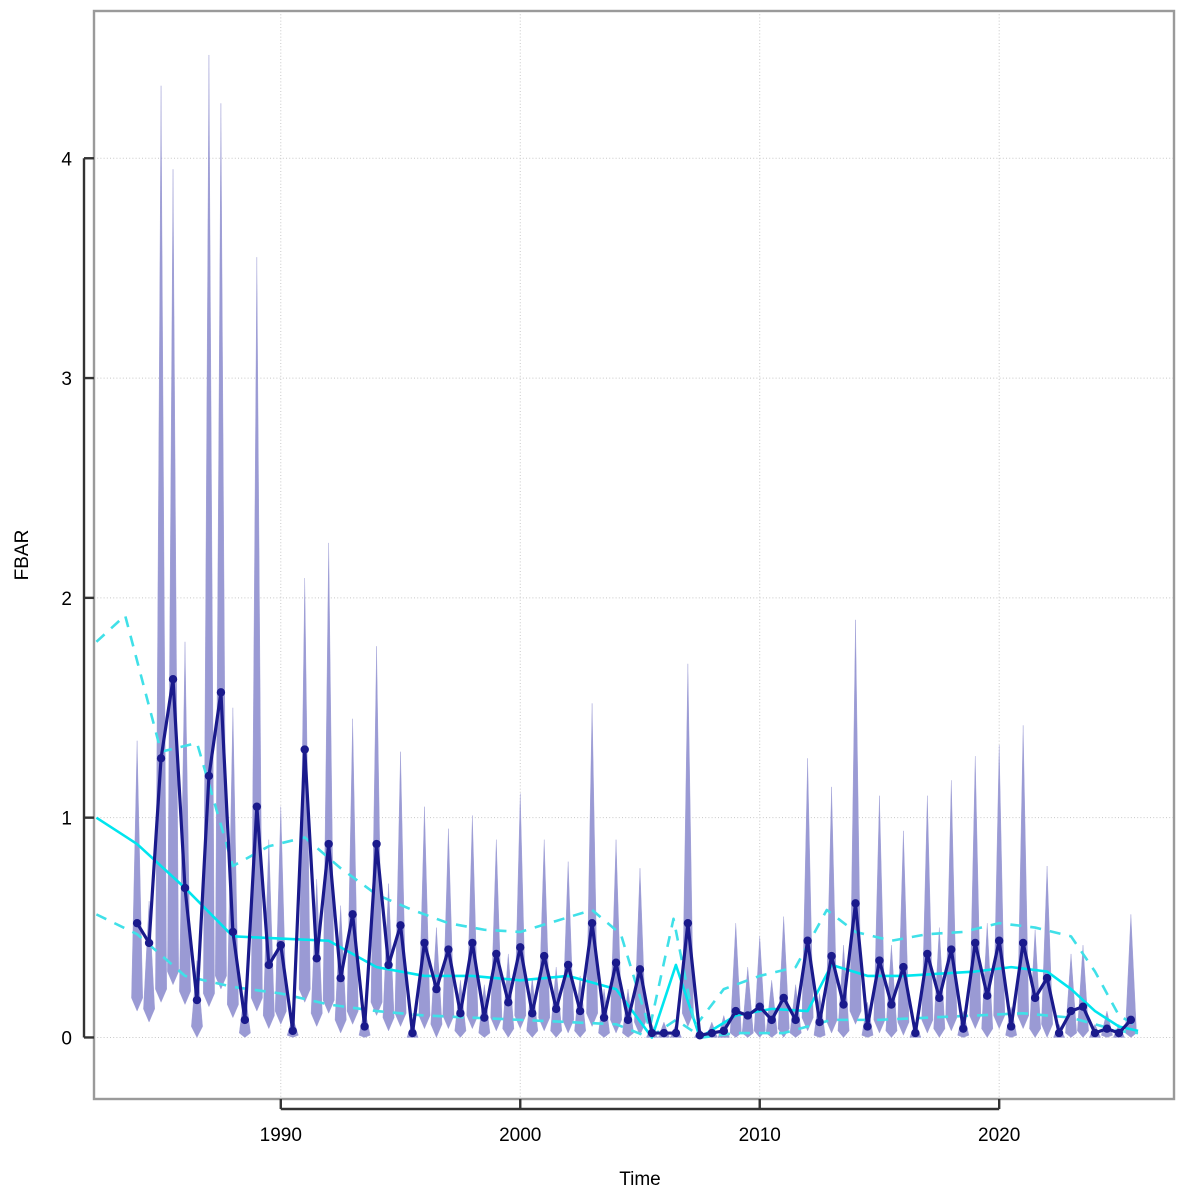  Describe the element at coordinates (640, 1179) in the screenshot. I see `x-axis-title: Time` at that location.